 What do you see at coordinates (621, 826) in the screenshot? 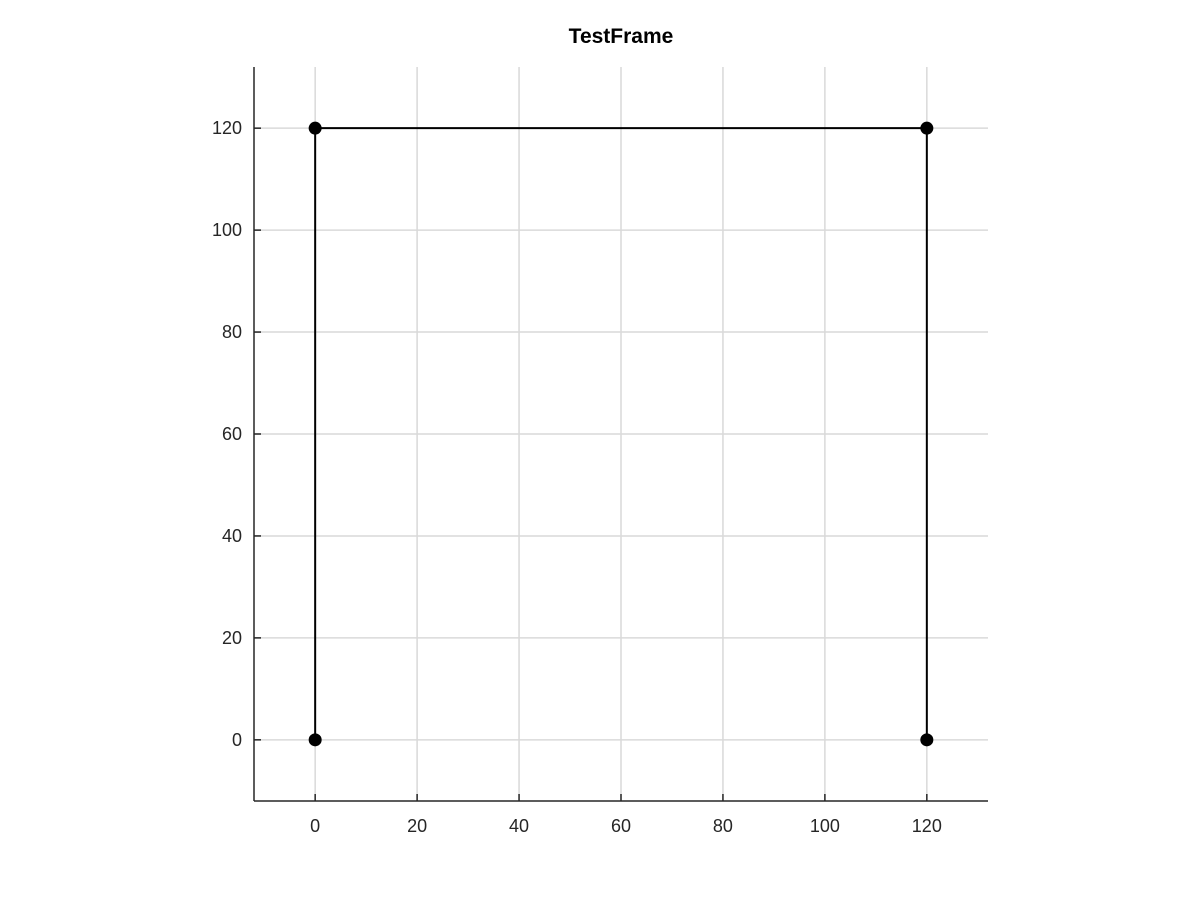
I see `x-tick-label-3: 60` at bounding box center [621, 826].